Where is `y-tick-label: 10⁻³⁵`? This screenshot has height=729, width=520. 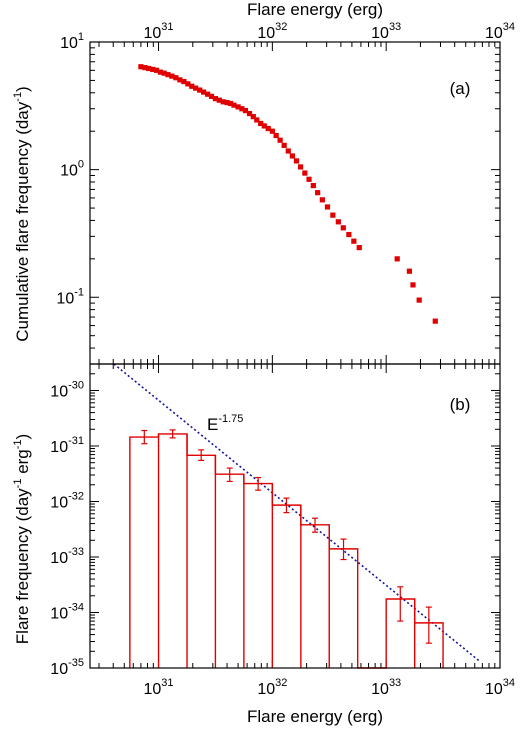 y-tick-label: 10⁻³⁵ is located at coordinates (67, 667).